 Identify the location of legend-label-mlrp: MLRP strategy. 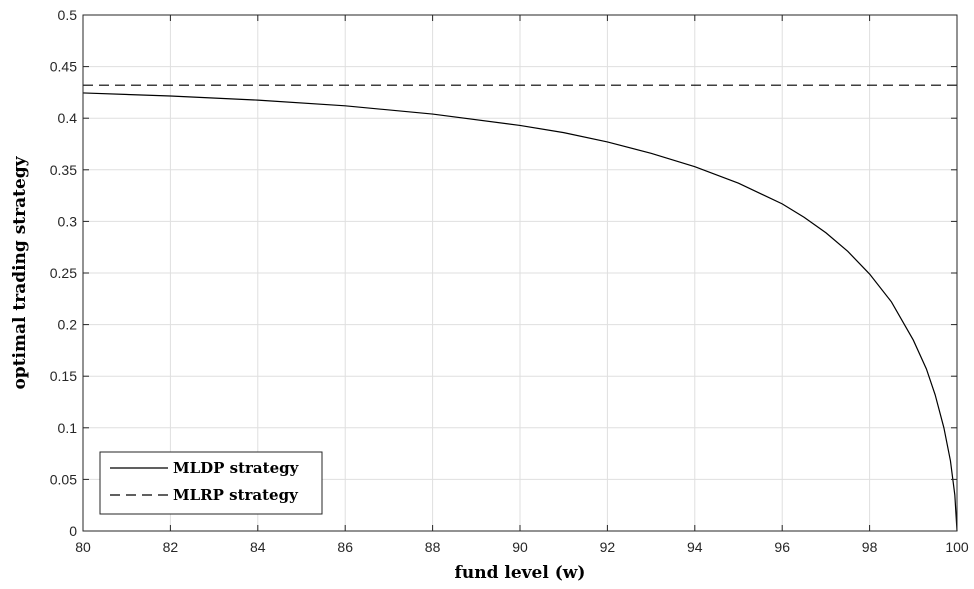
(236, 495).